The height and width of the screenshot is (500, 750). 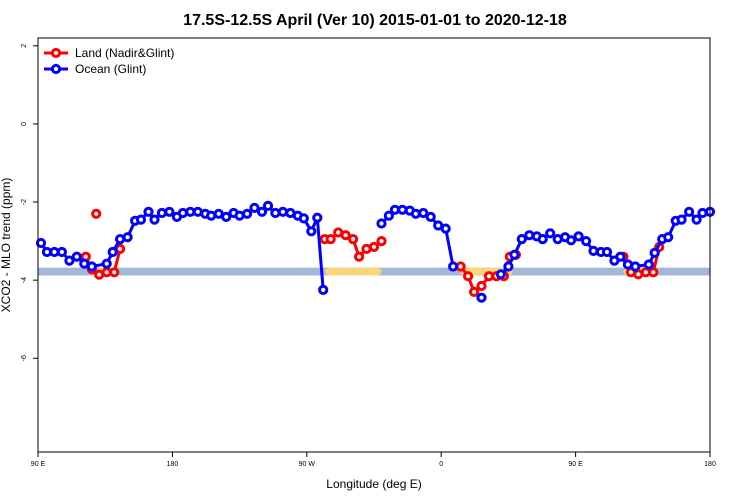 What do you see at coordinates (29, 202) in the screenshot?
I see `y-axis: 2 0 -2 -4 -6` at bounding box center [29, 202].